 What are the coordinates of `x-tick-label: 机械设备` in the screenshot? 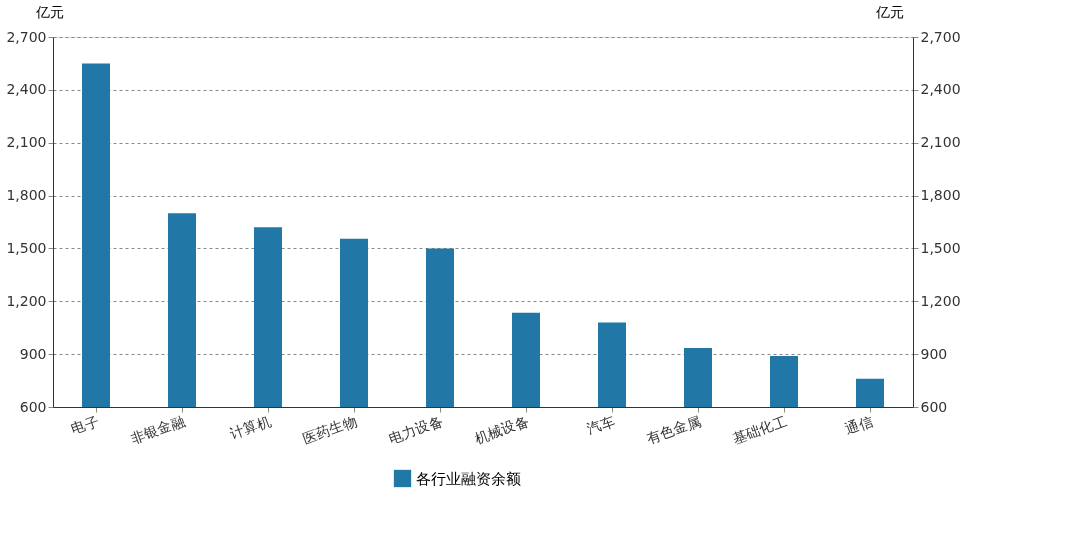 It's located at (501, 429).